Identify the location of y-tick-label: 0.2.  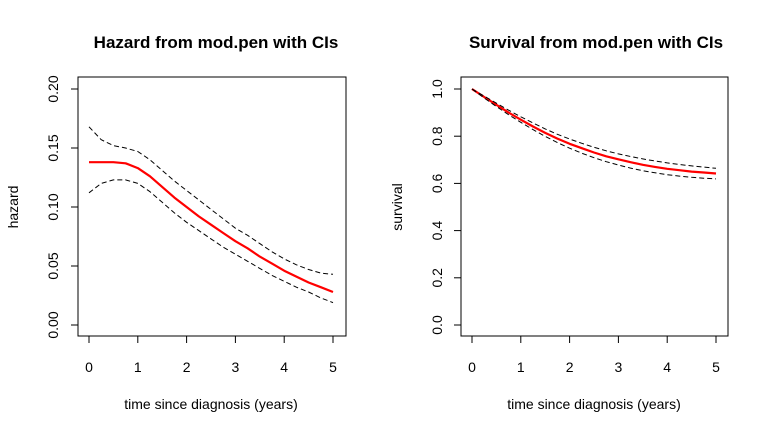
(437, 278).